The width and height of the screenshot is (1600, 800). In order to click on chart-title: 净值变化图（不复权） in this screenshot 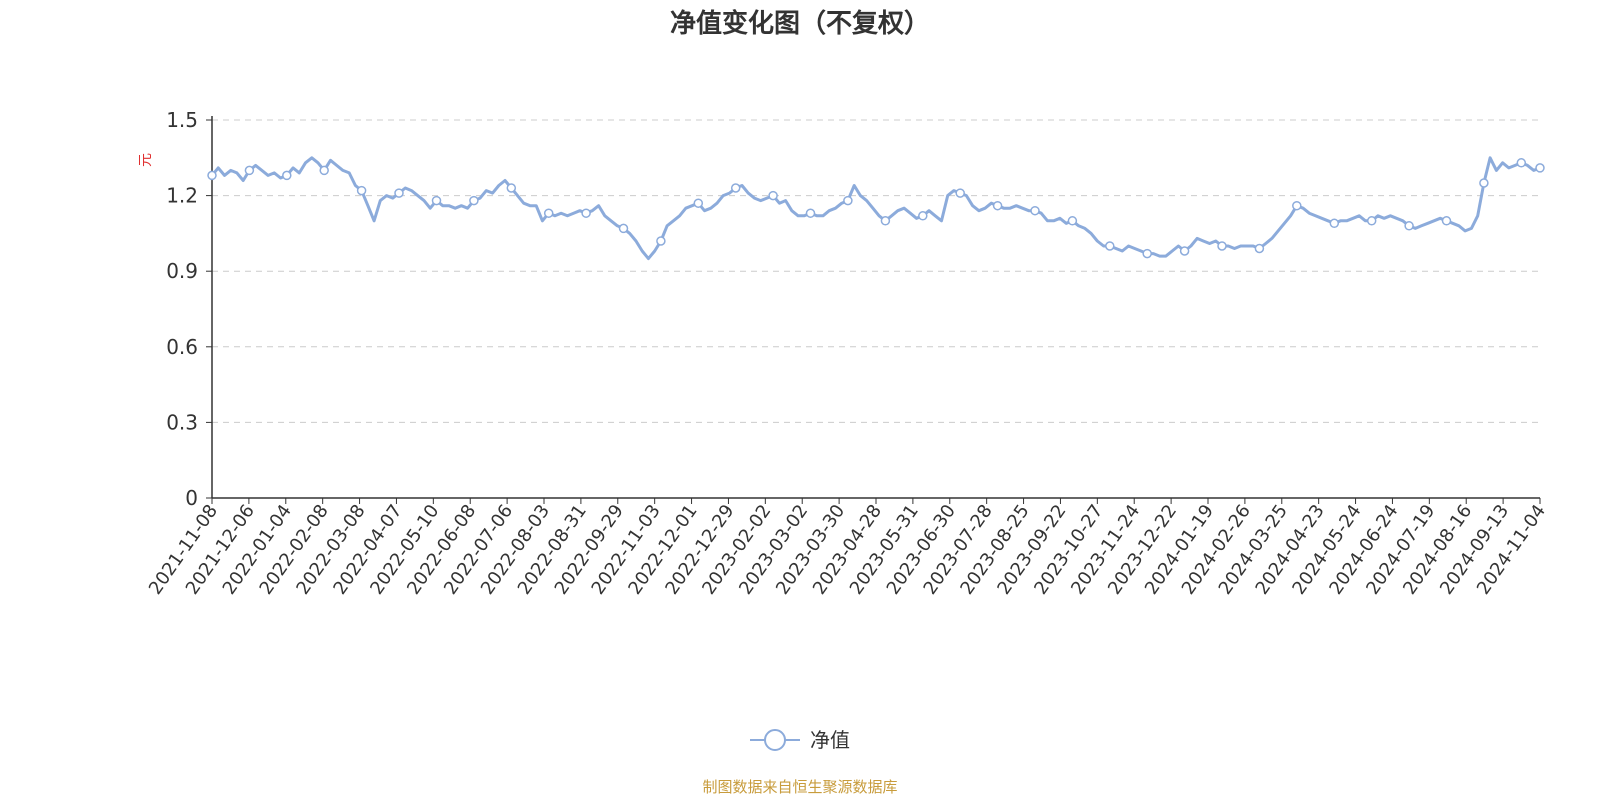, I will do `click(800, 23)`.